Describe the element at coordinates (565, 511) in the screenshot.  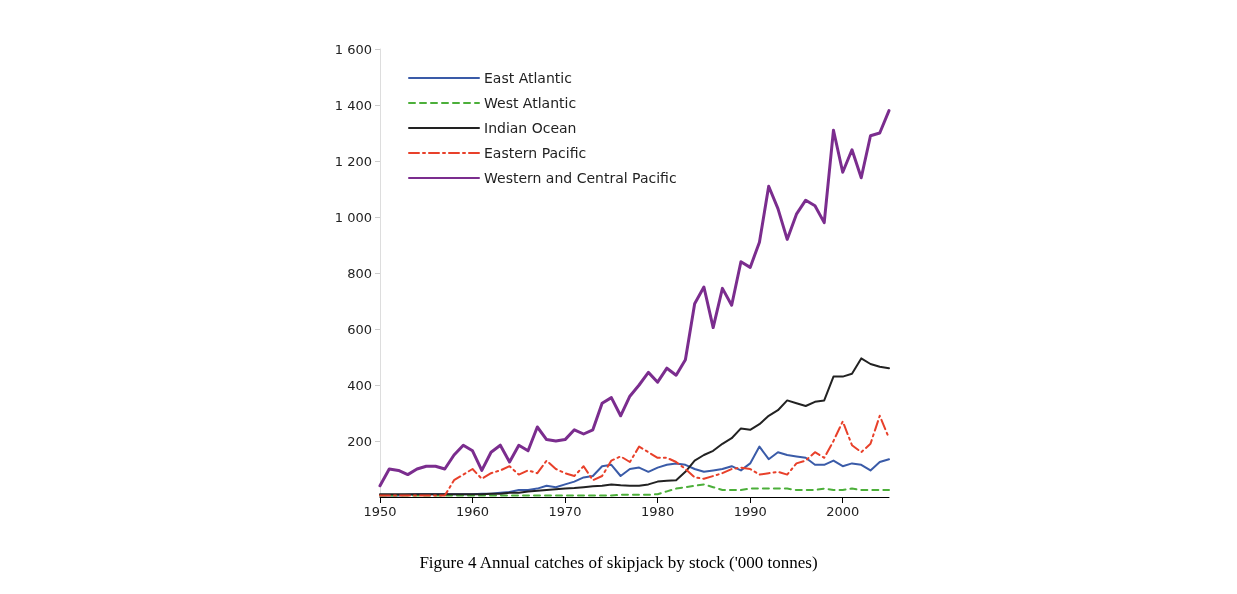
I see `x-tick-label: 1970` at that location.